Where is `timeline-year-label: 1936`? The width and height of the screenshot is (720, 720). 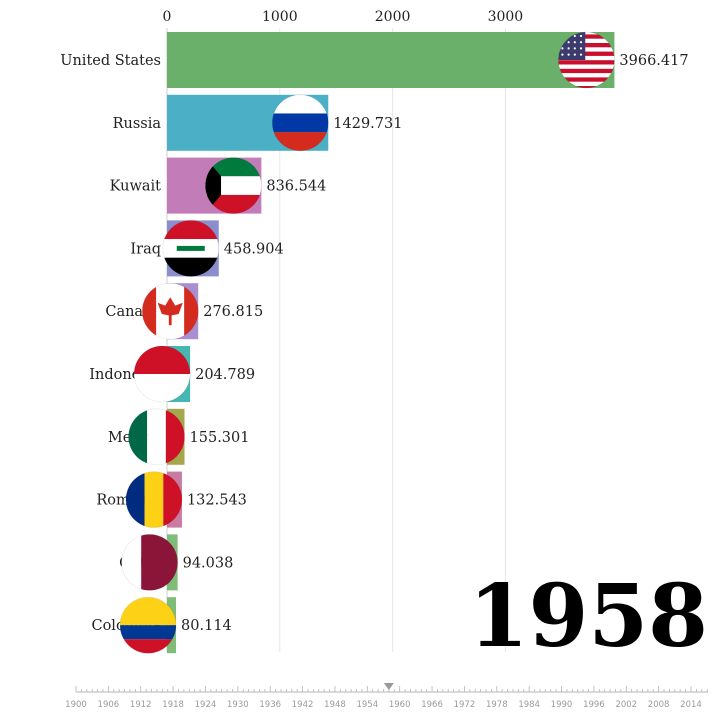 timeline-year-label: 1936 is located at coordinates (270, 705).